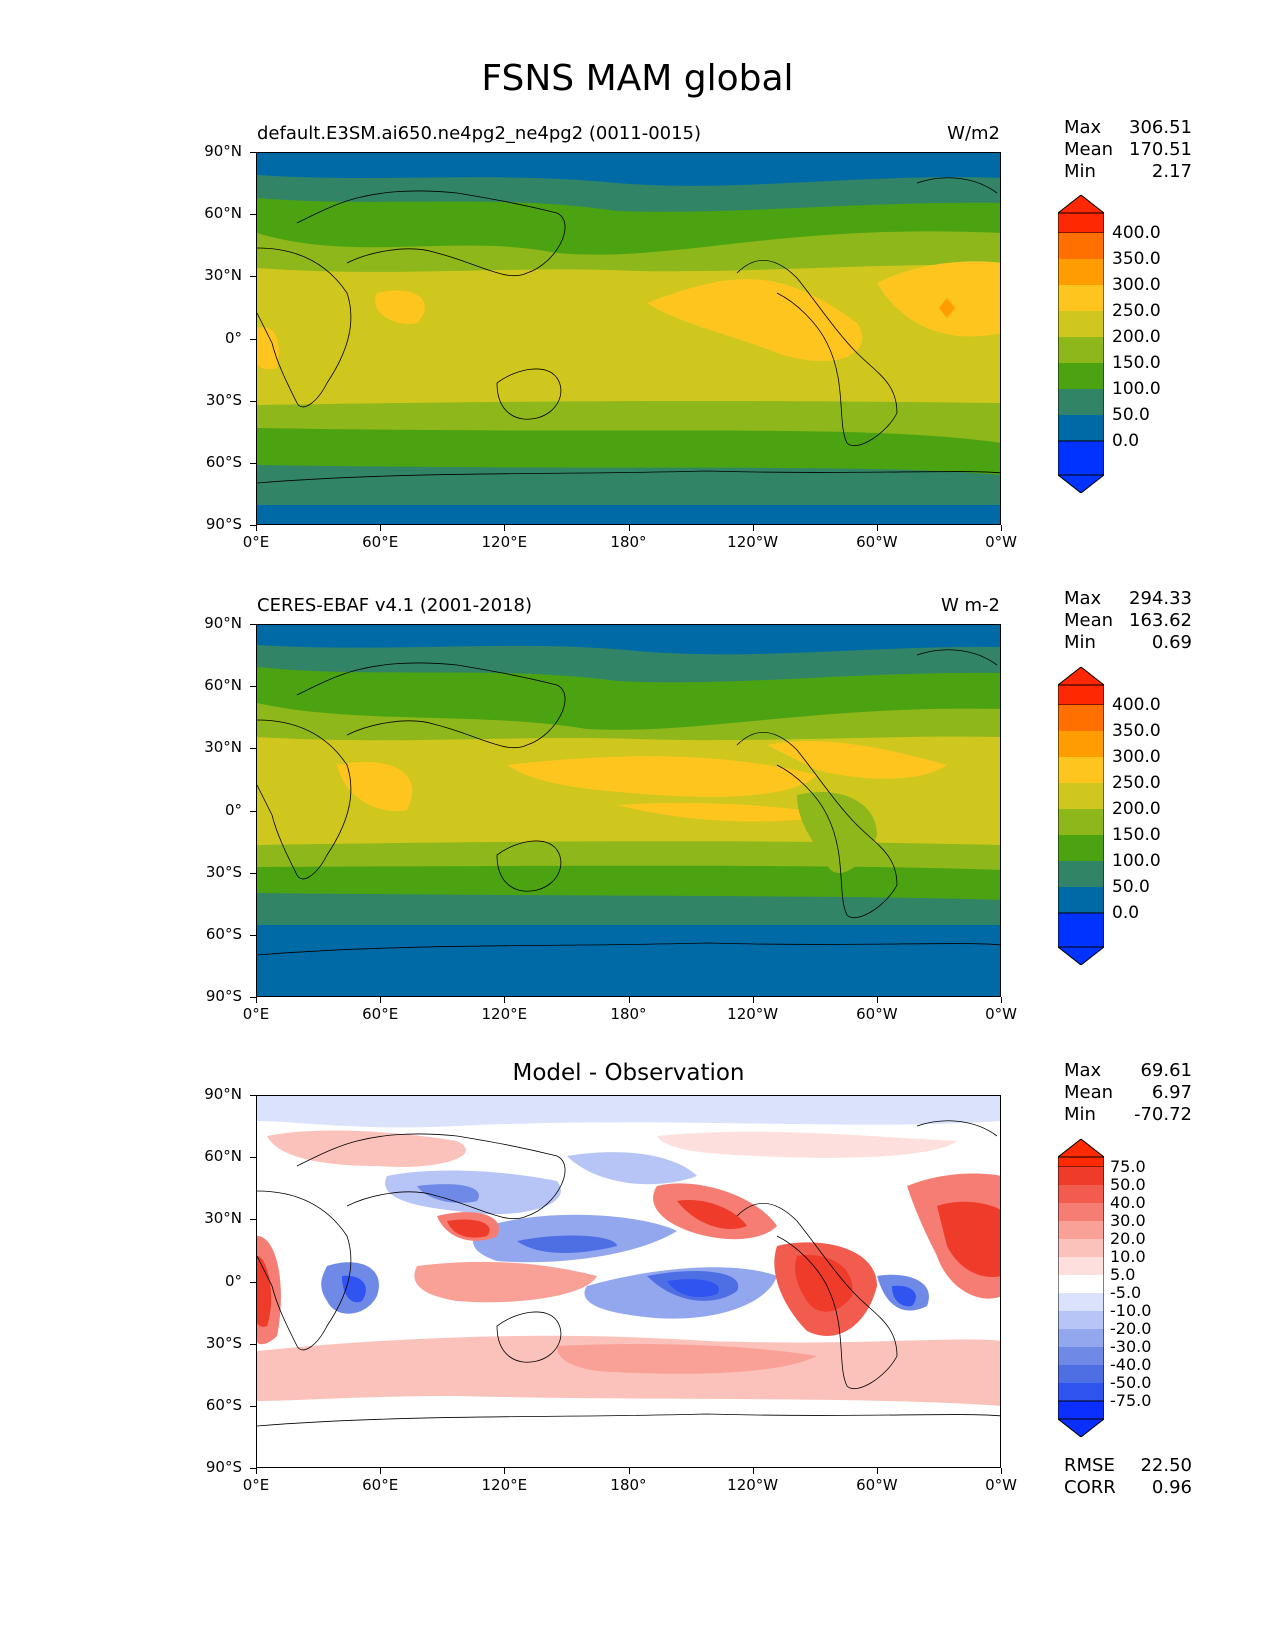  I want to click on colorbar-tick-label: 150.0, so click(1136, 835).